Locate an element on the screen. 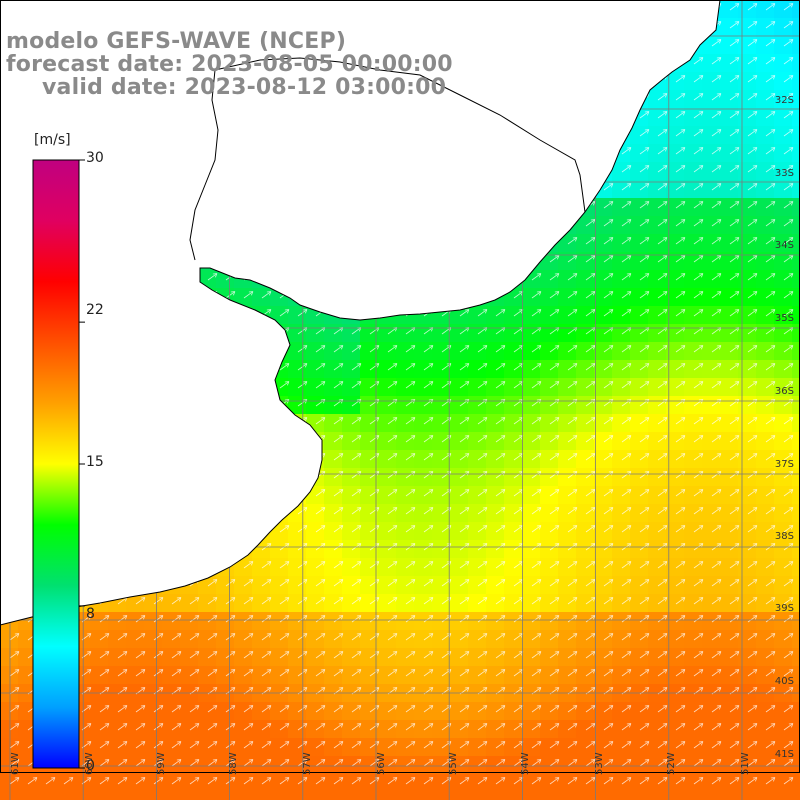  lat-label-33s: 33S is located at coordinates (784, 173).